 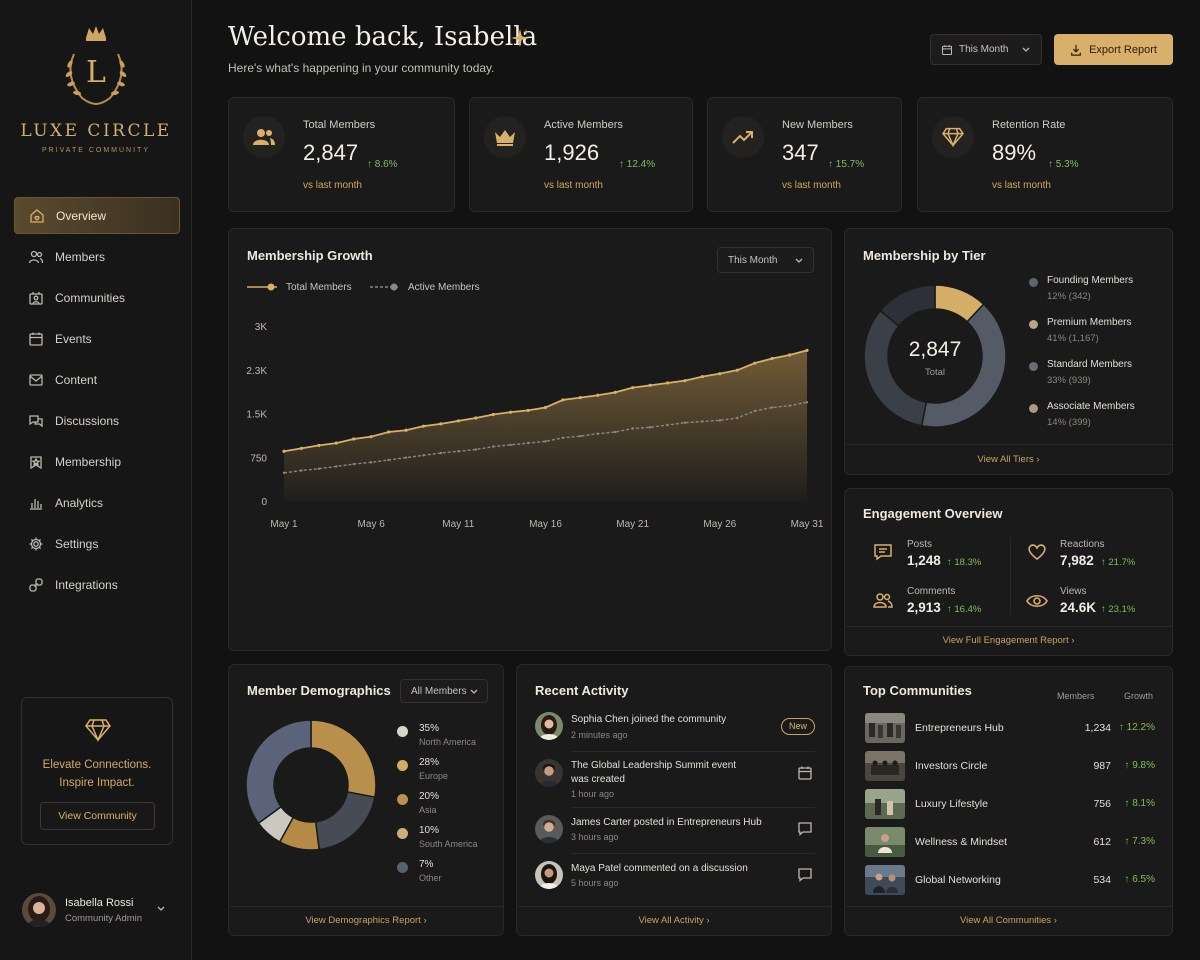 What do you see at coordinates (97, 338) in the screenshot?
I see `sidebar-item-events: Events` at bounding box center [97, 338].